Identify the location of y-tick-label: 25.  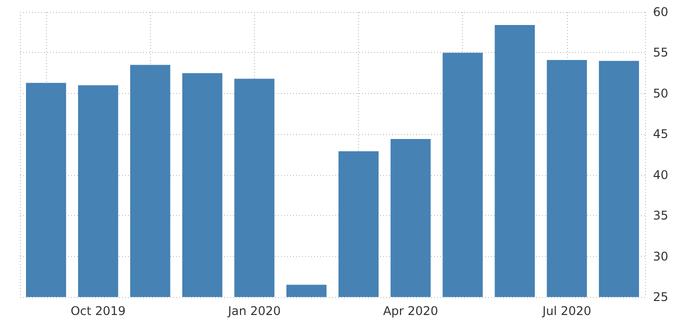
(660, 297).